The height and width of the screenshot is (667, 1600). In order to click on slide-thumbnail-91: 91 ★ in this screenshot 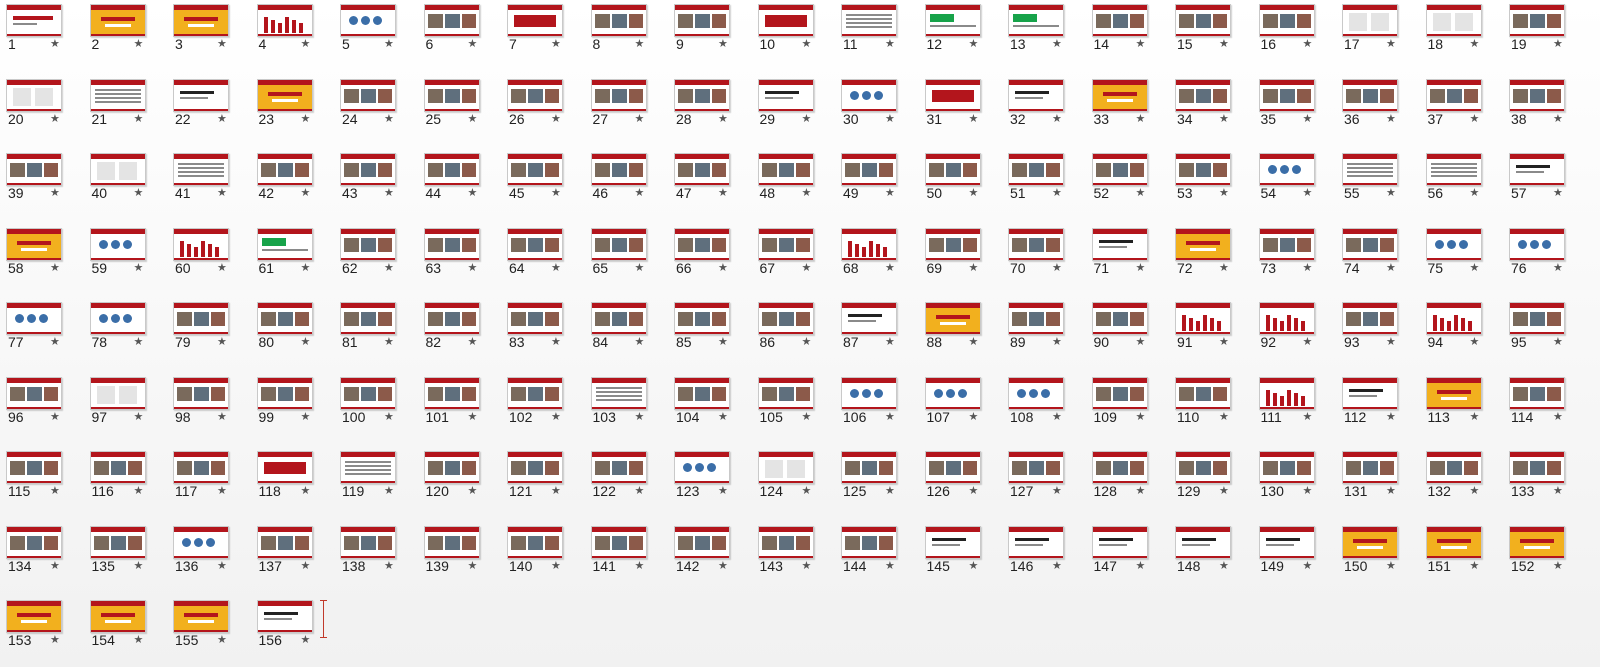, I will do `click(1205, 329)`.